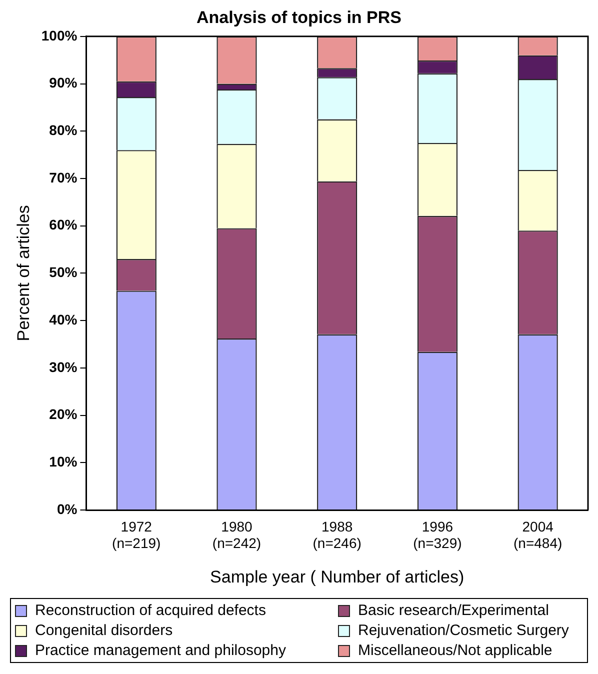 The image size is (598, 674). What do you see at coordinates (67, 508) in the screenshot?
I see `y-tick-label: 0%` at bounding box center [67, 508].